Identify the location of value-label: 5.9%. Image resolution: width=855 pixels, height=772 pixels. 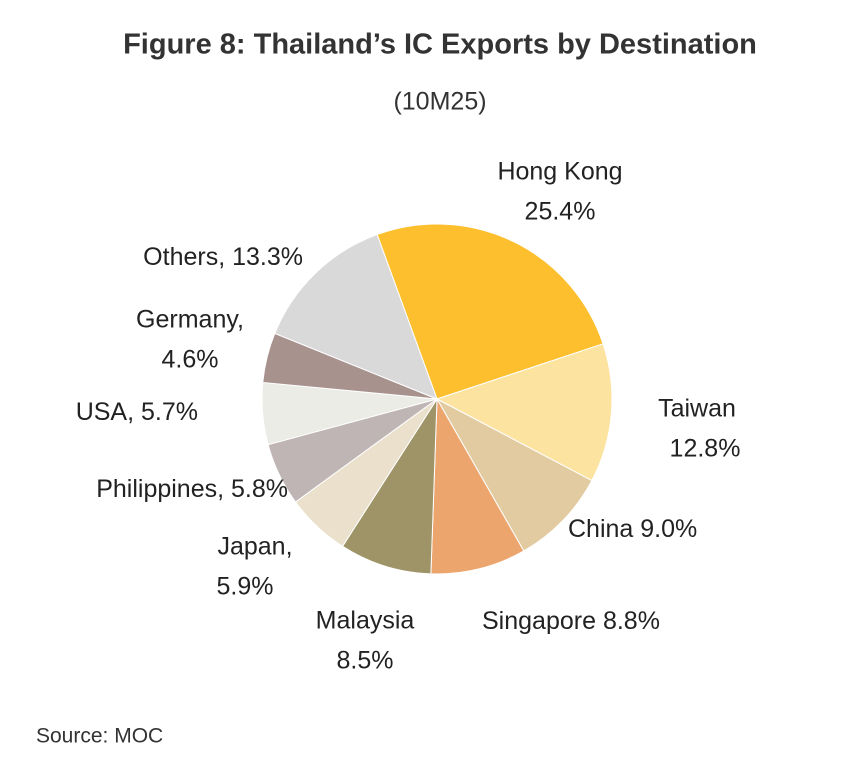
(245, 587).